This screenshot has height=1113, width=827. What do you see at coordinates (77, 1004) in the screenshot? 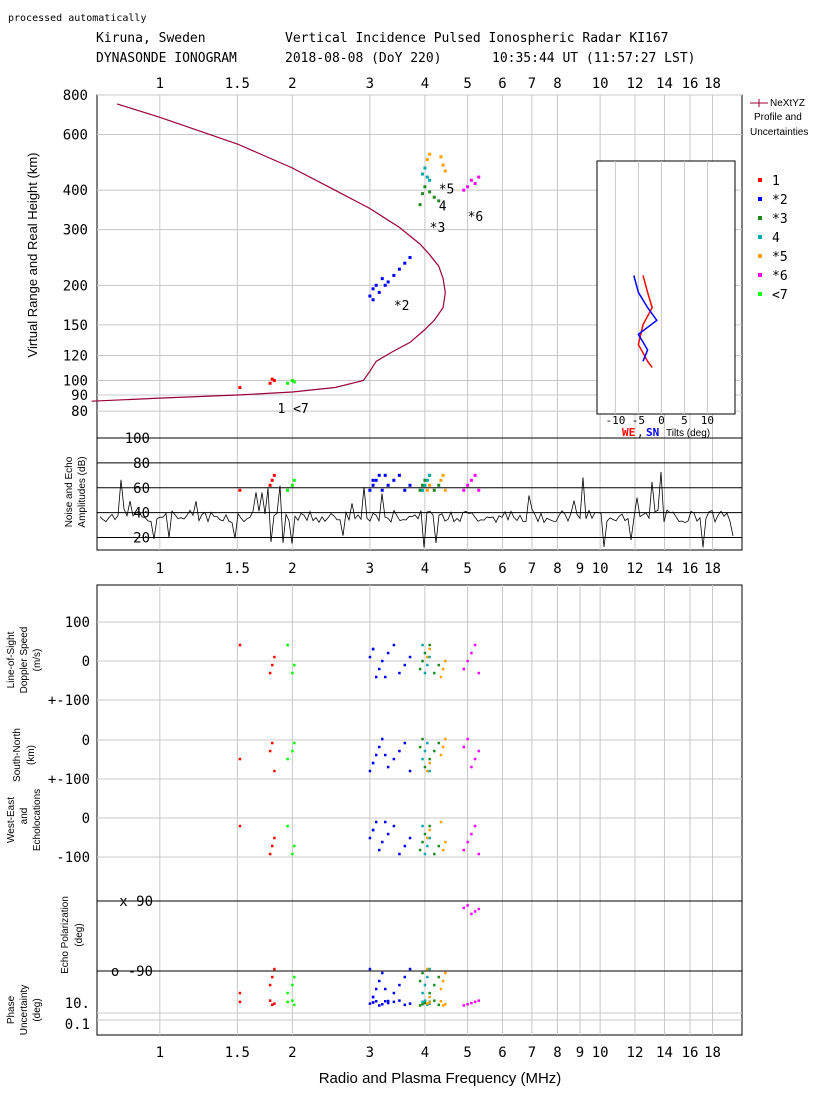
I see `phase-tick-label: 10.` at bounding box center [77, 1004].